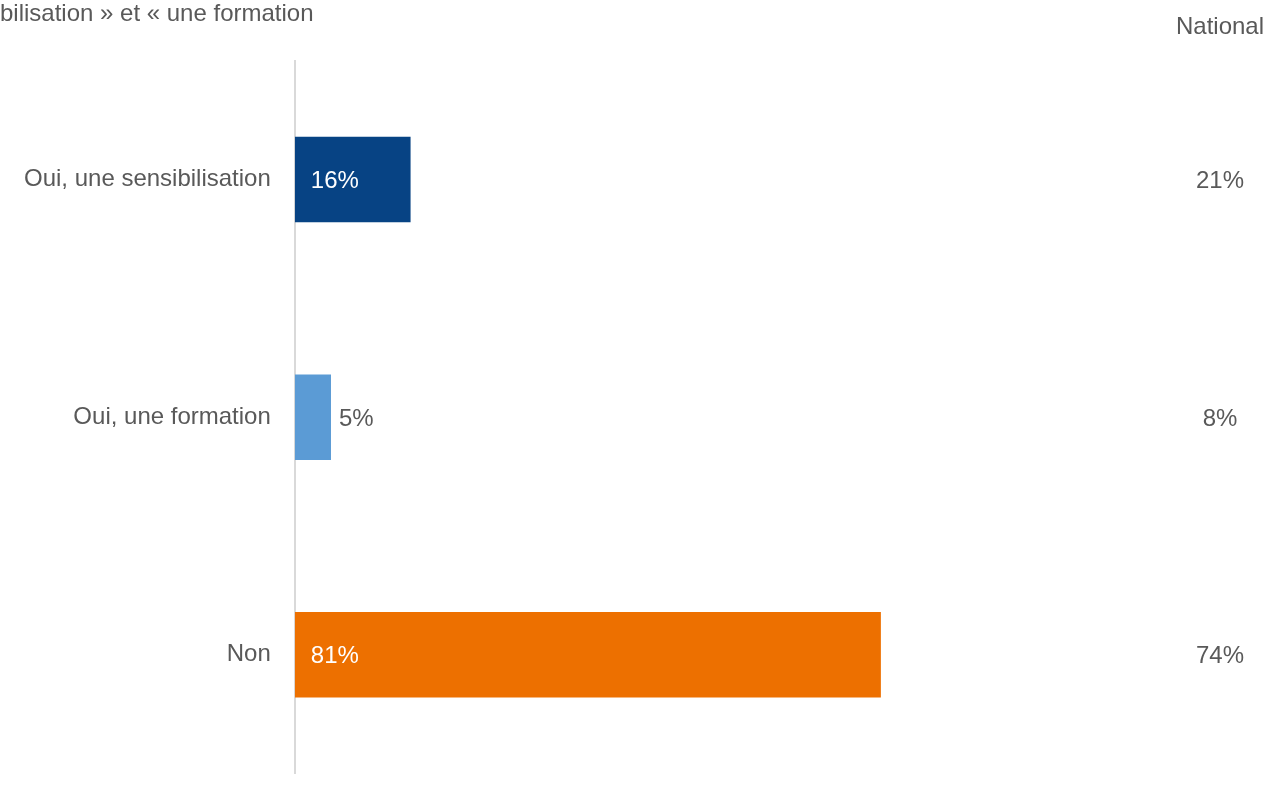 The height and width of the screenshot is (812, 1276). I want to click on chart-title: bilisation » et « une formation, so click(157, 13).